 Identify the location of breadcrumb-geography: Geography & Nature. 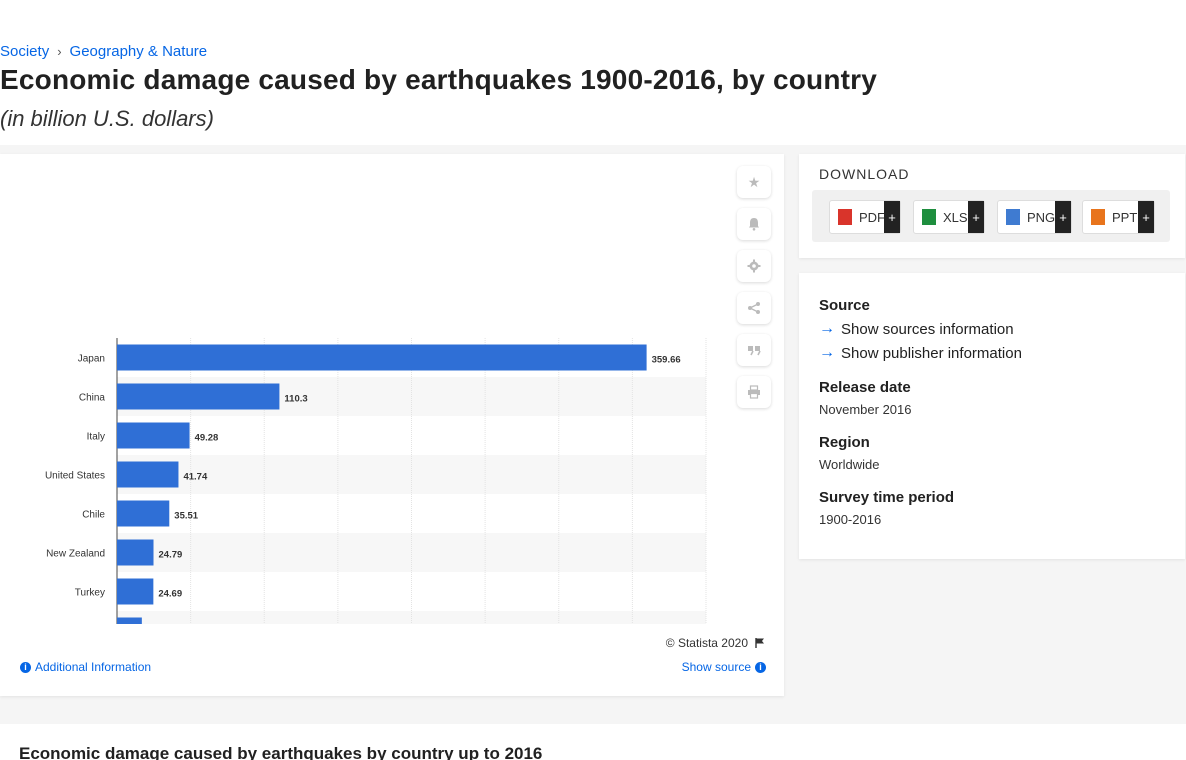
(138, 51).